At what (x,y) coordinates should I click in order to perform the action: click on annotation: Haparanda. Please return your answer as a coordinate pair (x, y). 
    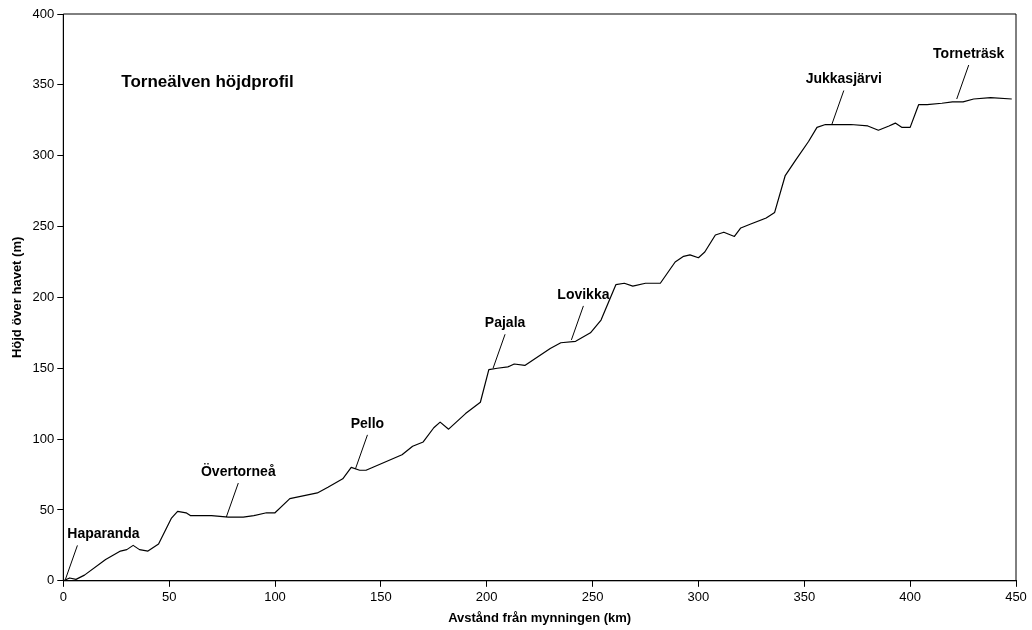
    Looking at the image, I should click on (103, 533).